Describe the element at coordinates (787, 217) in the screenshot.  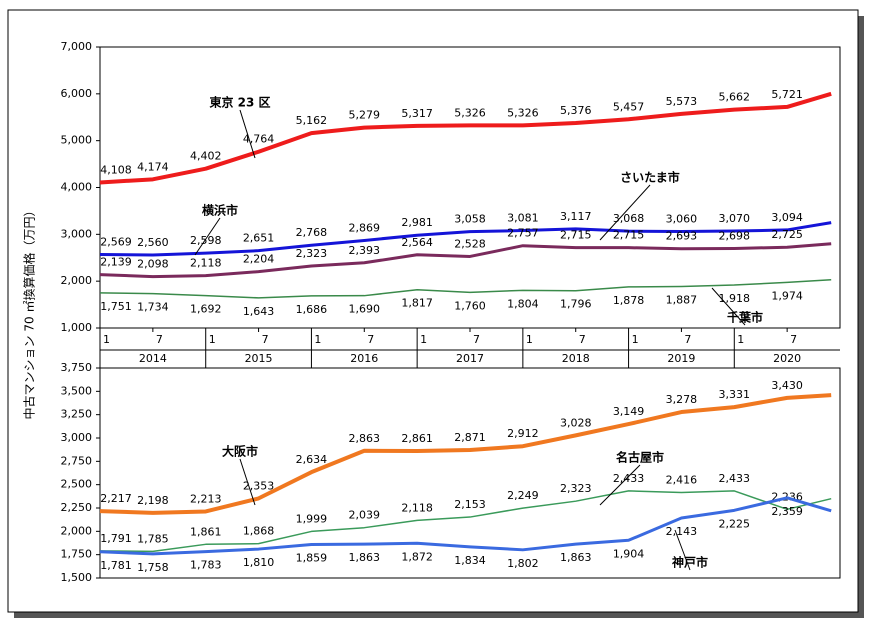
I see `data-label: 3,094` at that location.